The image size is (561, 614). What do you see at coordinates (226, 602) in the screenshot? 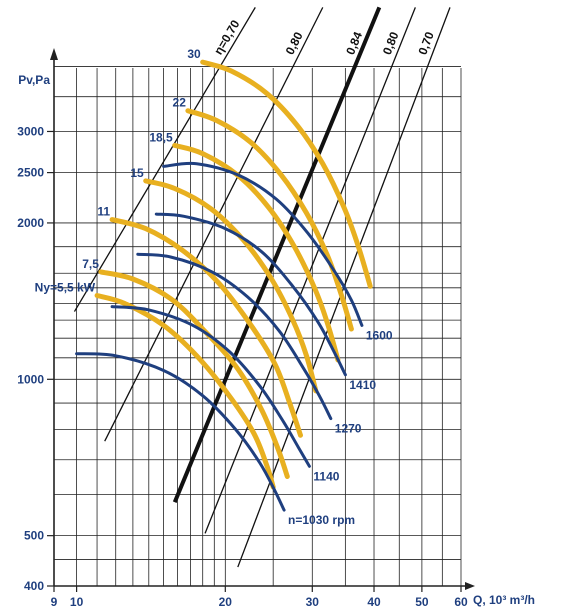
I see `x-tick-label: 20` at bounding box center [226, 602].